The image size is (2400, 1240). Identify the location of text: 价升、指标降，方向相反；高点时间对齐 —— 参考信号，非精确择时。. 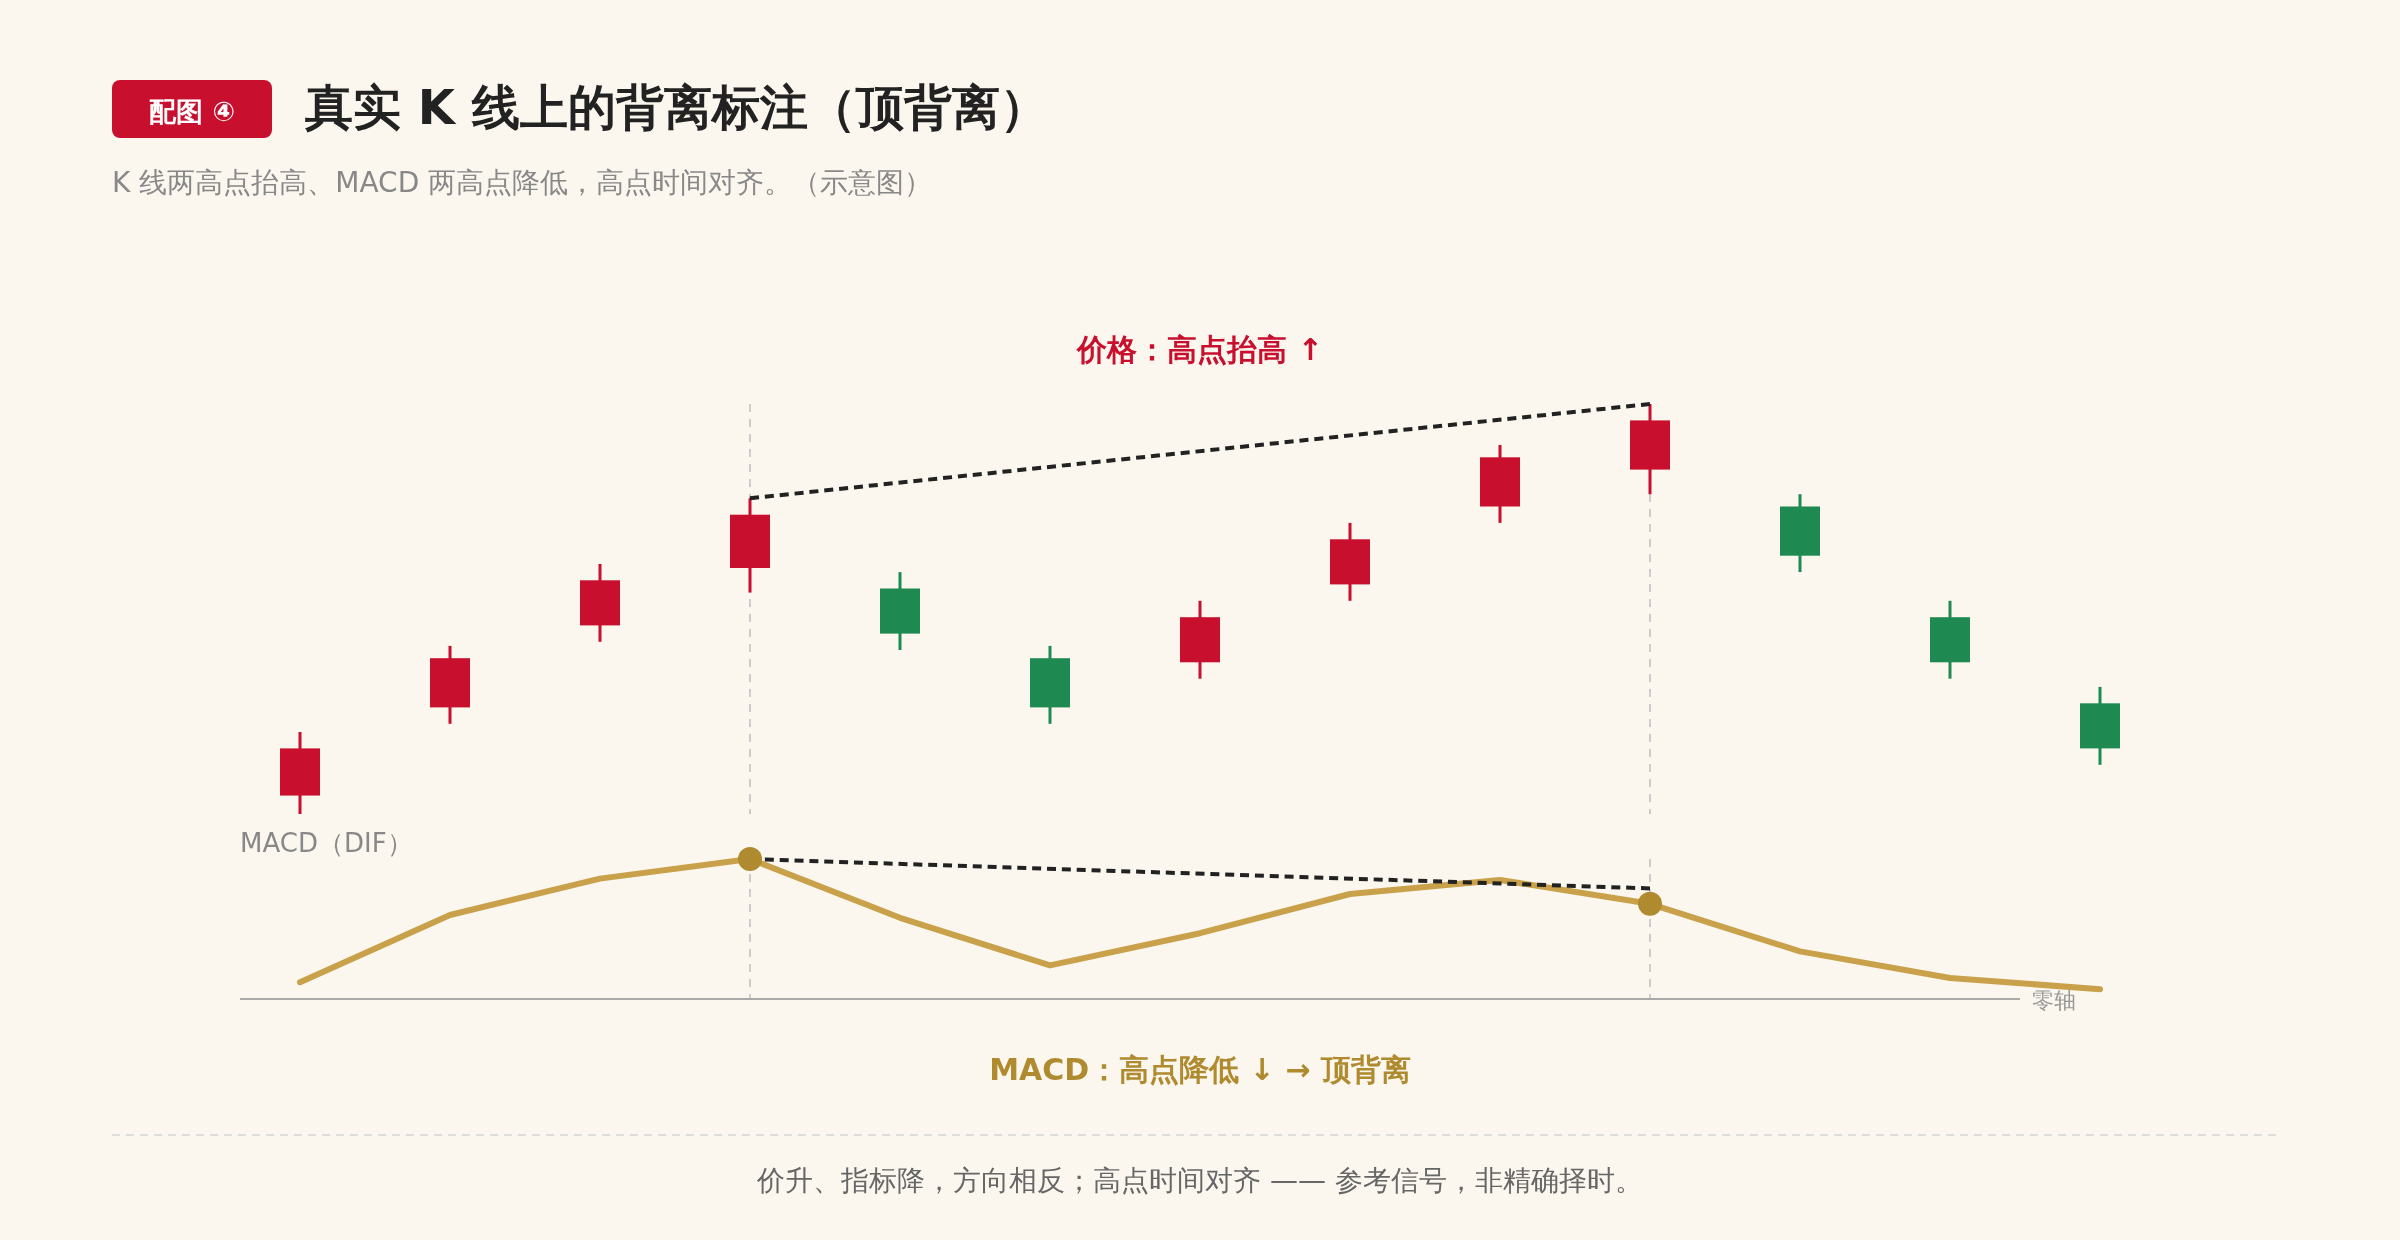
(1199, 1180).